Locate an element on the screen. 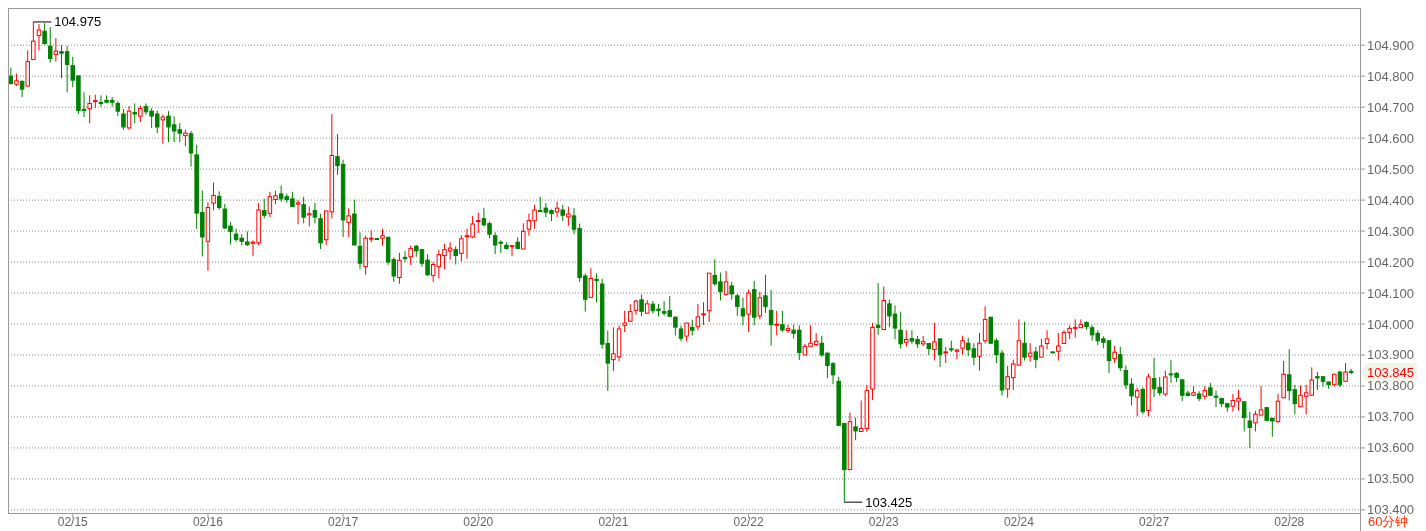 This screenshot has height=531, width=1426. x-tick-label: 02/20 is located at coordinates (478, 522).